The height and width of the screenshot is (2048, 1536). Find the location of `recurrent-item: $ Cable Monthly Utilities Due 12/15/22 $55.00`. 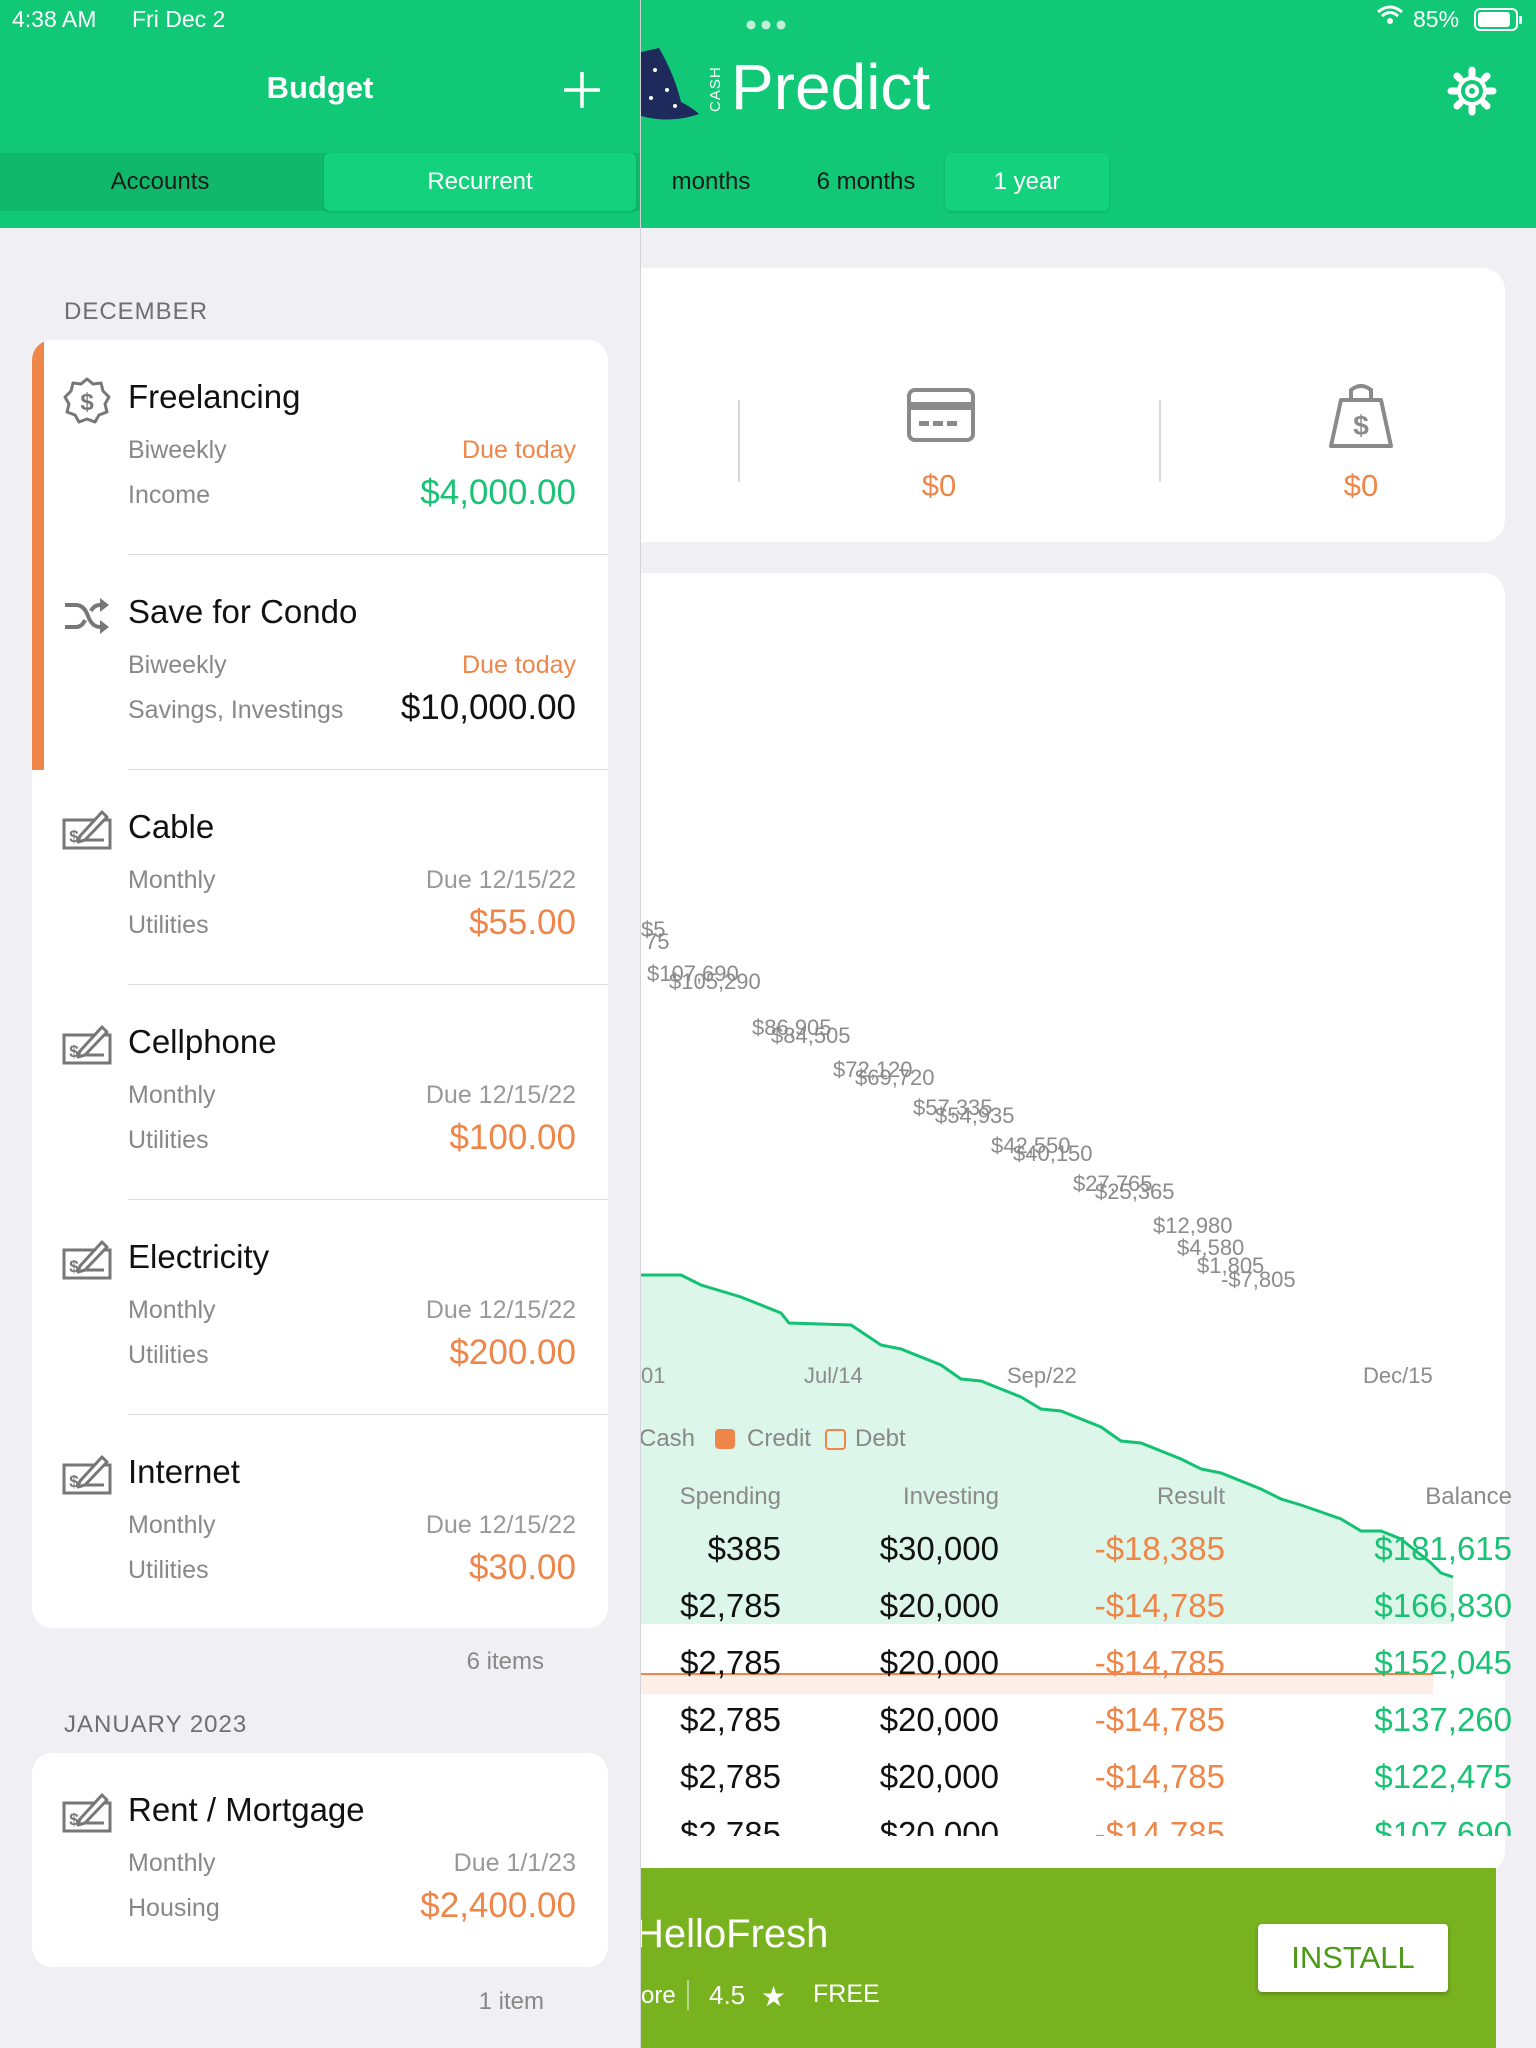

recurrent-item: $ Cable Monthly Utilities Due 12/15/22 $55.00 is located at coordinates (320, 877).